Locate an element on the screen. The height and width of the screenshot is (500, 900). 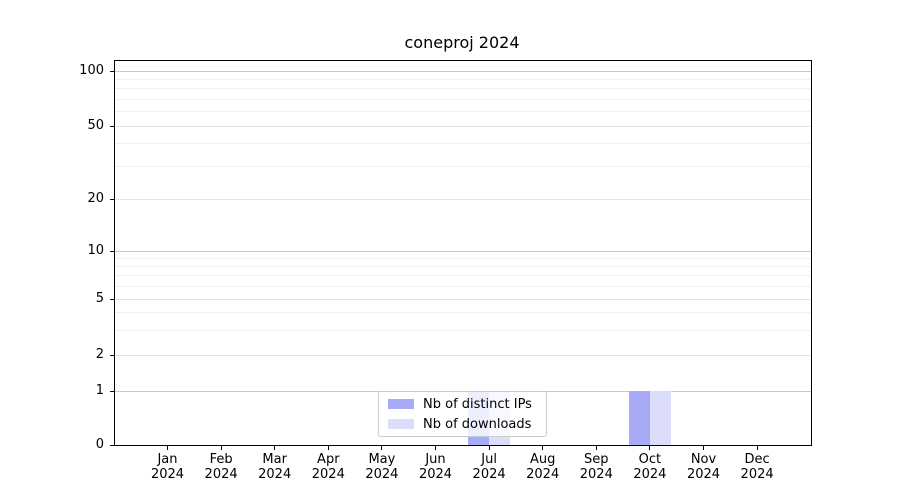
x-tick-label: Oct 2024 is located at coordinates (650, 467).